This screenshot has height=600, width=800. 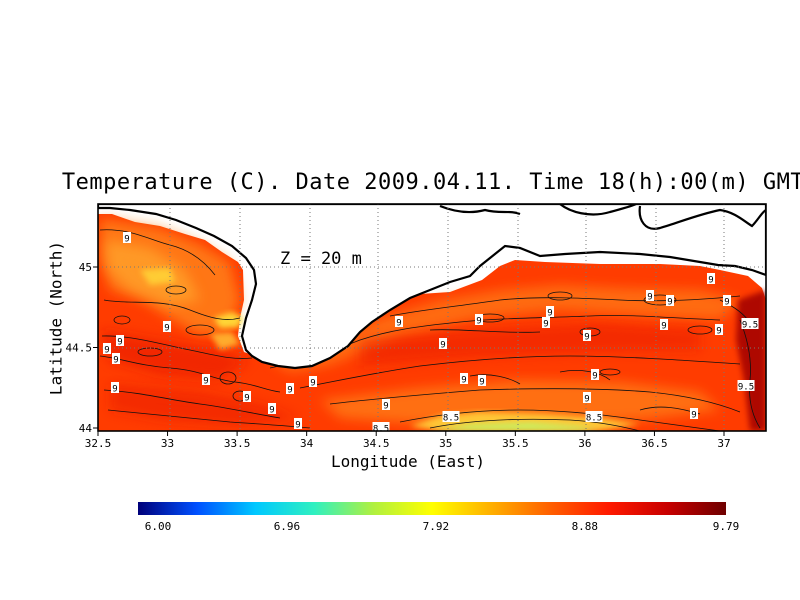 I want to click on x-tick-label: 37, so click(x=723, y=443).